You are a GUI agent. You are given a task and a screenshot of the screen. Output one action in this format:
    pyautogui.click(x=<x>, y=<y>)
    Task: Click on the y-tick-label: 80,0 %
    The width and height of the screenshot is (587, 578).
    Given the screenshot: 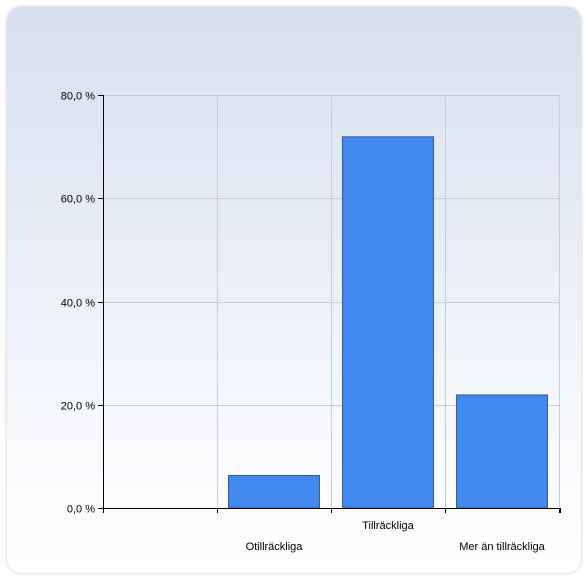 What is the action you would take?
    pyautogui.click(x=78, y=97)
    